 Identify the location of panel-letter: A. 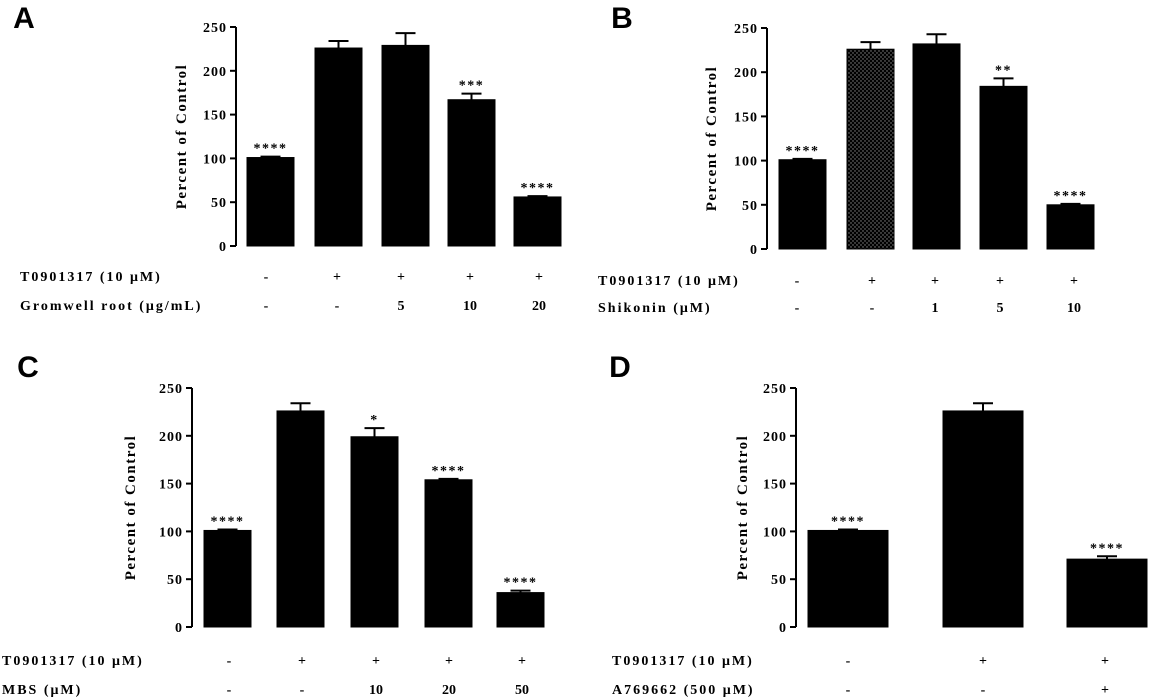
(24, 18).